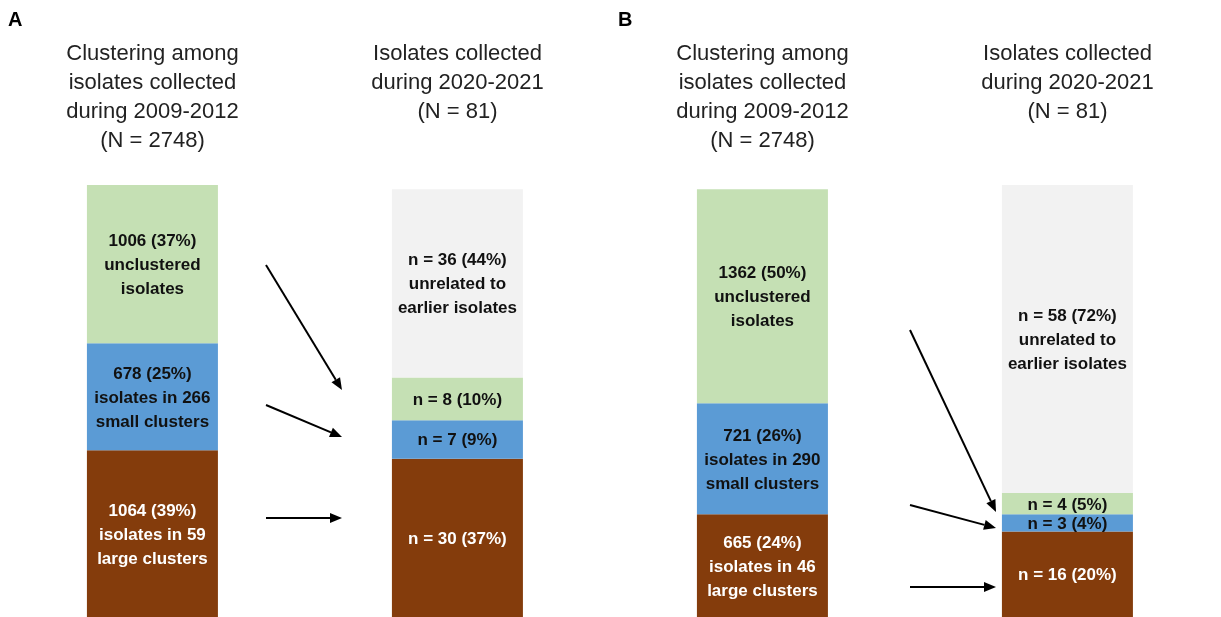 The height and width of the screenshot is (617, 1221). I want to click on chart-title: A, so click(15, 19).